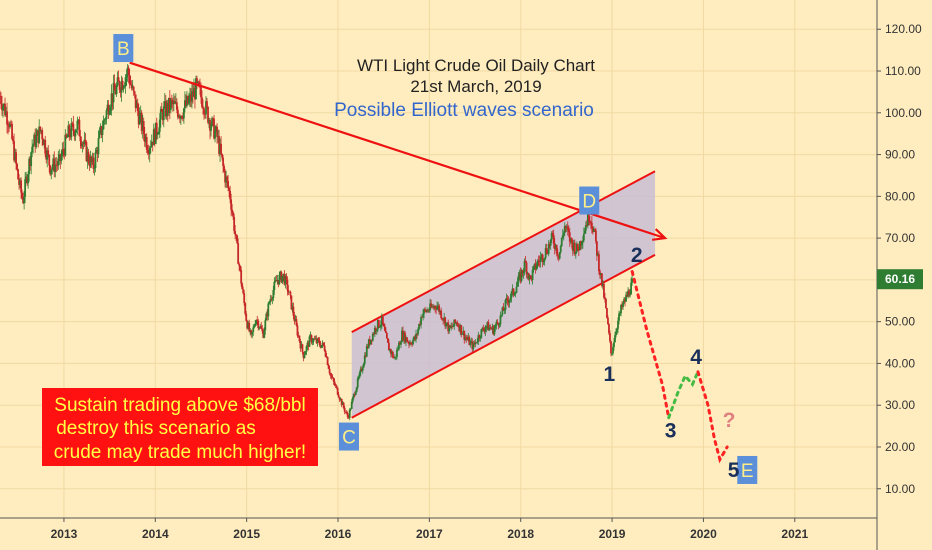 The width and height of the screenshot is (932, 550). Describe the element at coordinates (464, 110) in the screenshot. I see `chart-subtitle-scenario: Possible Elliott waves scenario` at that location.